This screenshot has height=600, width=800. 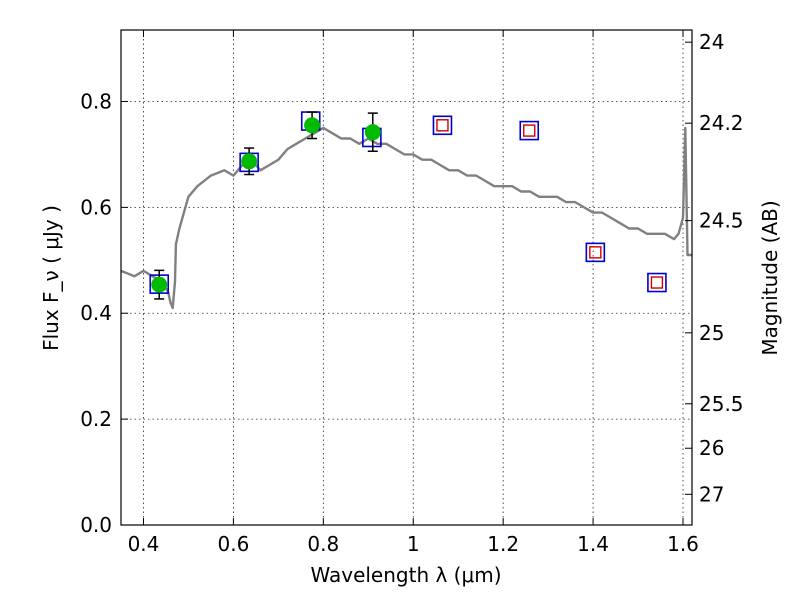 I want to click on x-tick-label: 1.2, so click(x=503, y=544).